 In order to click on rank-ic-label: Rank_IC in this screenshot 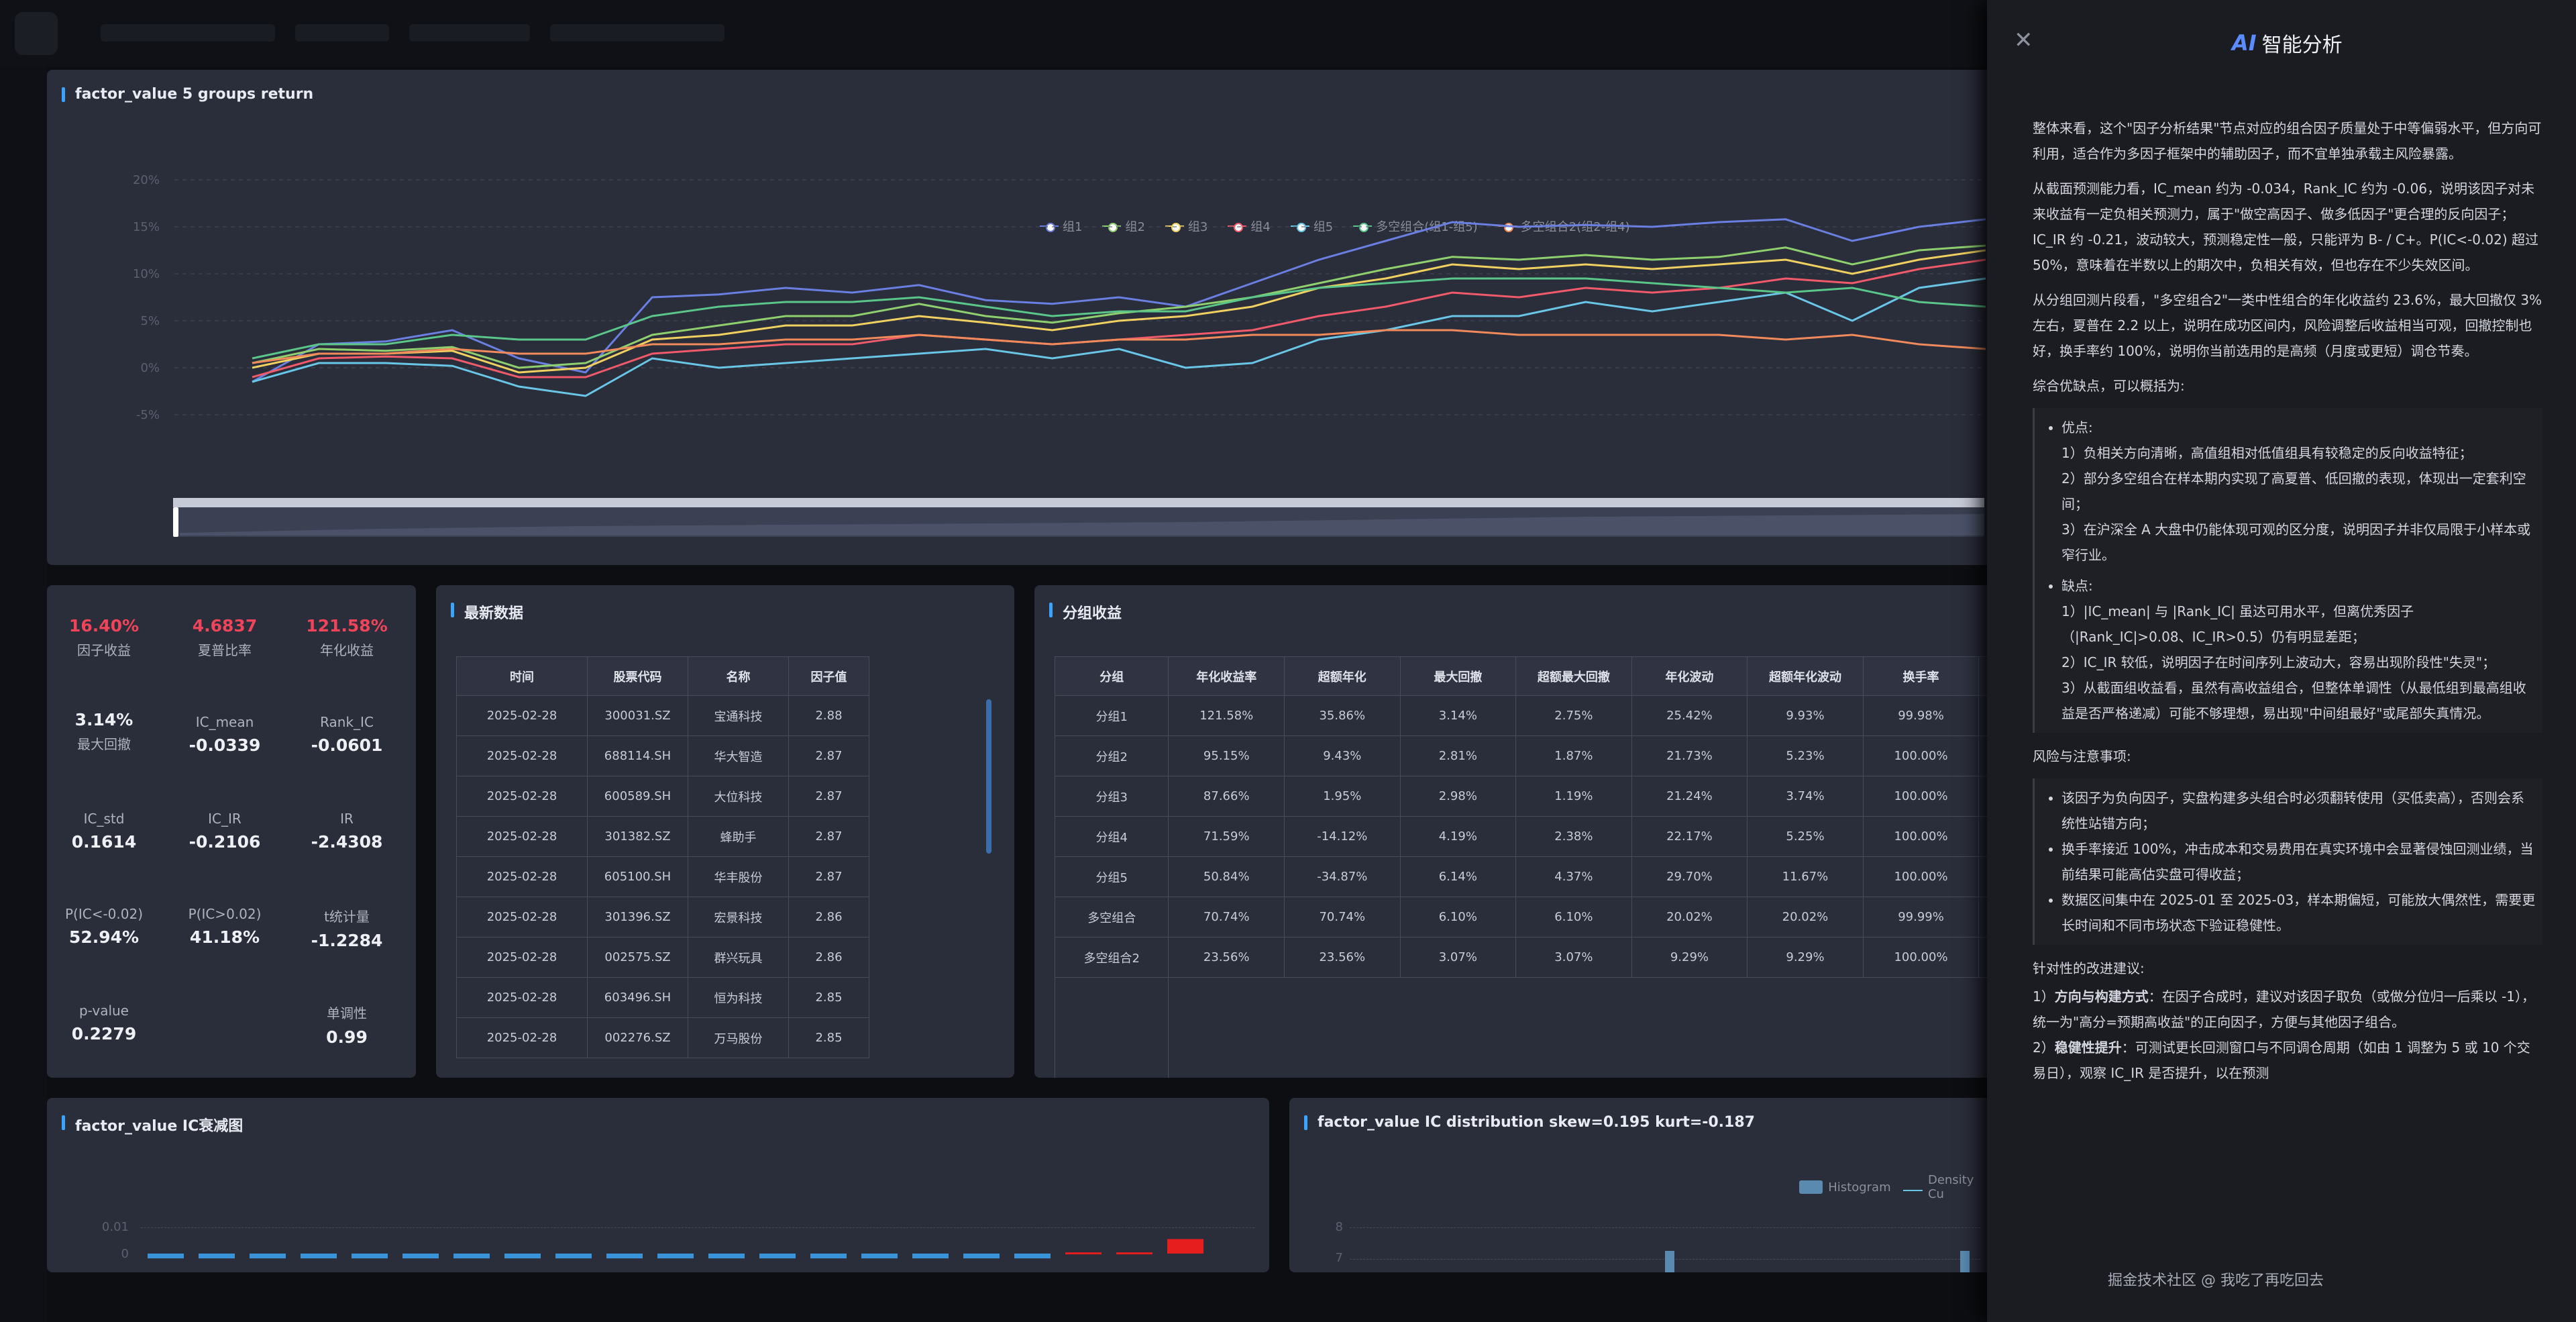, I will do `click(347, 722)`.